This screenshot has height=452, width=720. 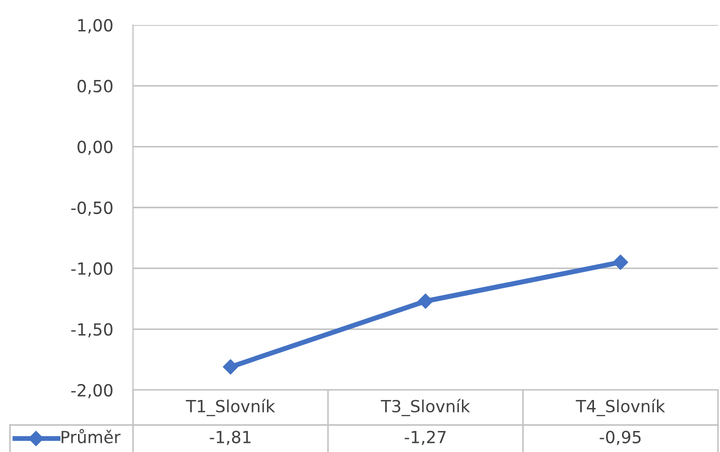 I want to click on y-tick-label: 0,00, so click(x=95, y=147).